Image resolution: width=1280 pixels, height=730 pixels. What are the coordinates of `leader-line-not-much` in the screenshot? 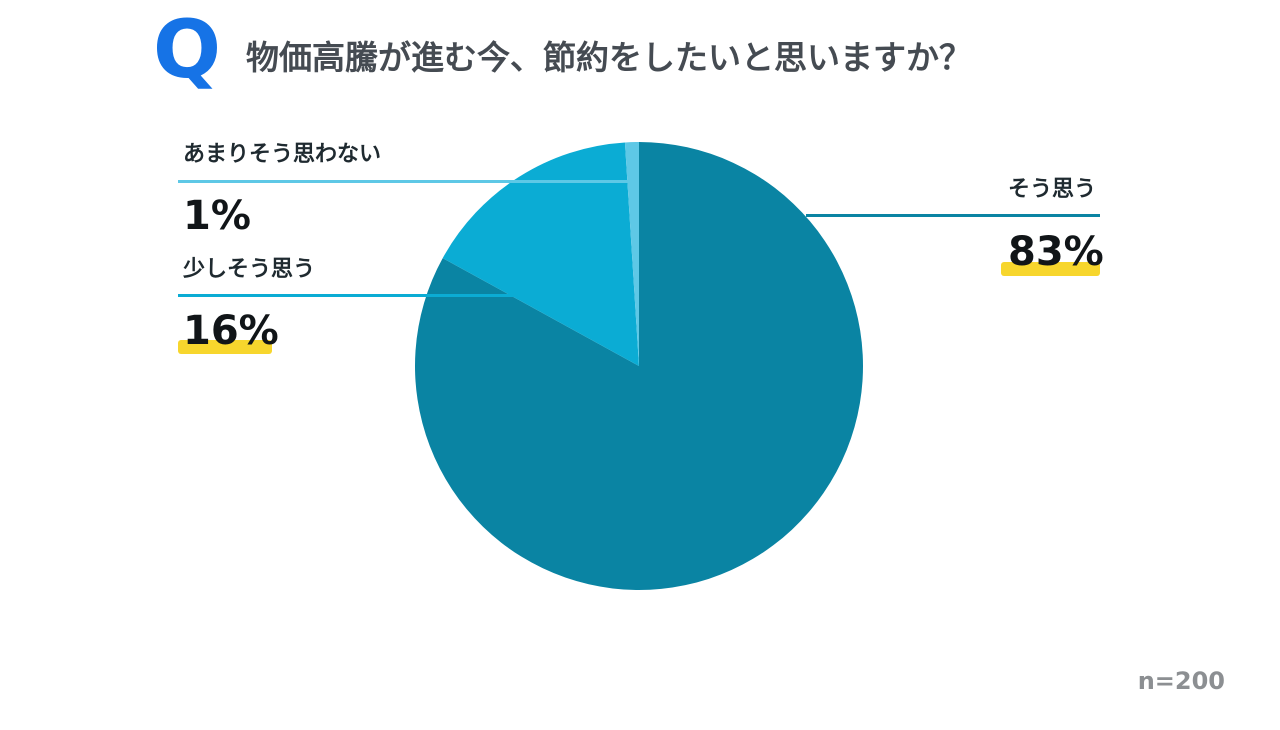 It's located at (404, 181).